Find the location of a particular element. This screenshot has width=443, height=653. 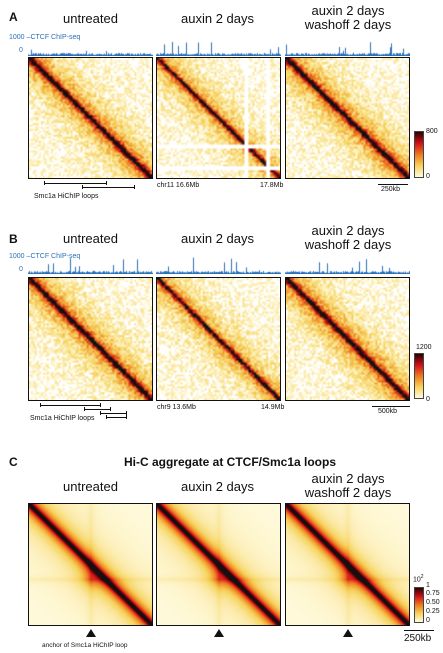

panel-b-colorbar-max: 1200 is located at coordinates (424, 347).